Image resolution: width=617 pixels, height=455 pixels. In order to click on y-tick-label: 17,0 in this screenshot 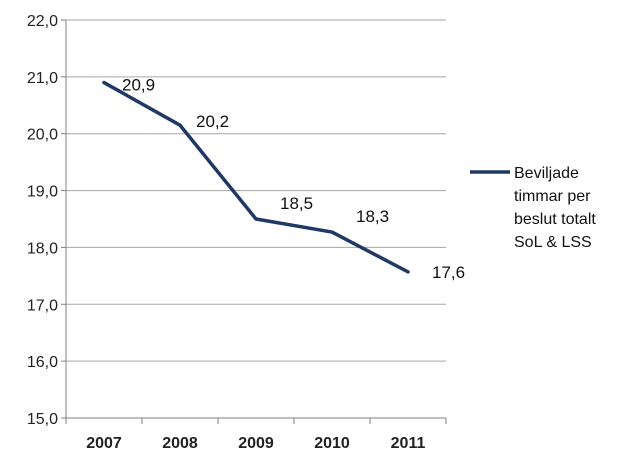, I will do `click(42, 305)`.